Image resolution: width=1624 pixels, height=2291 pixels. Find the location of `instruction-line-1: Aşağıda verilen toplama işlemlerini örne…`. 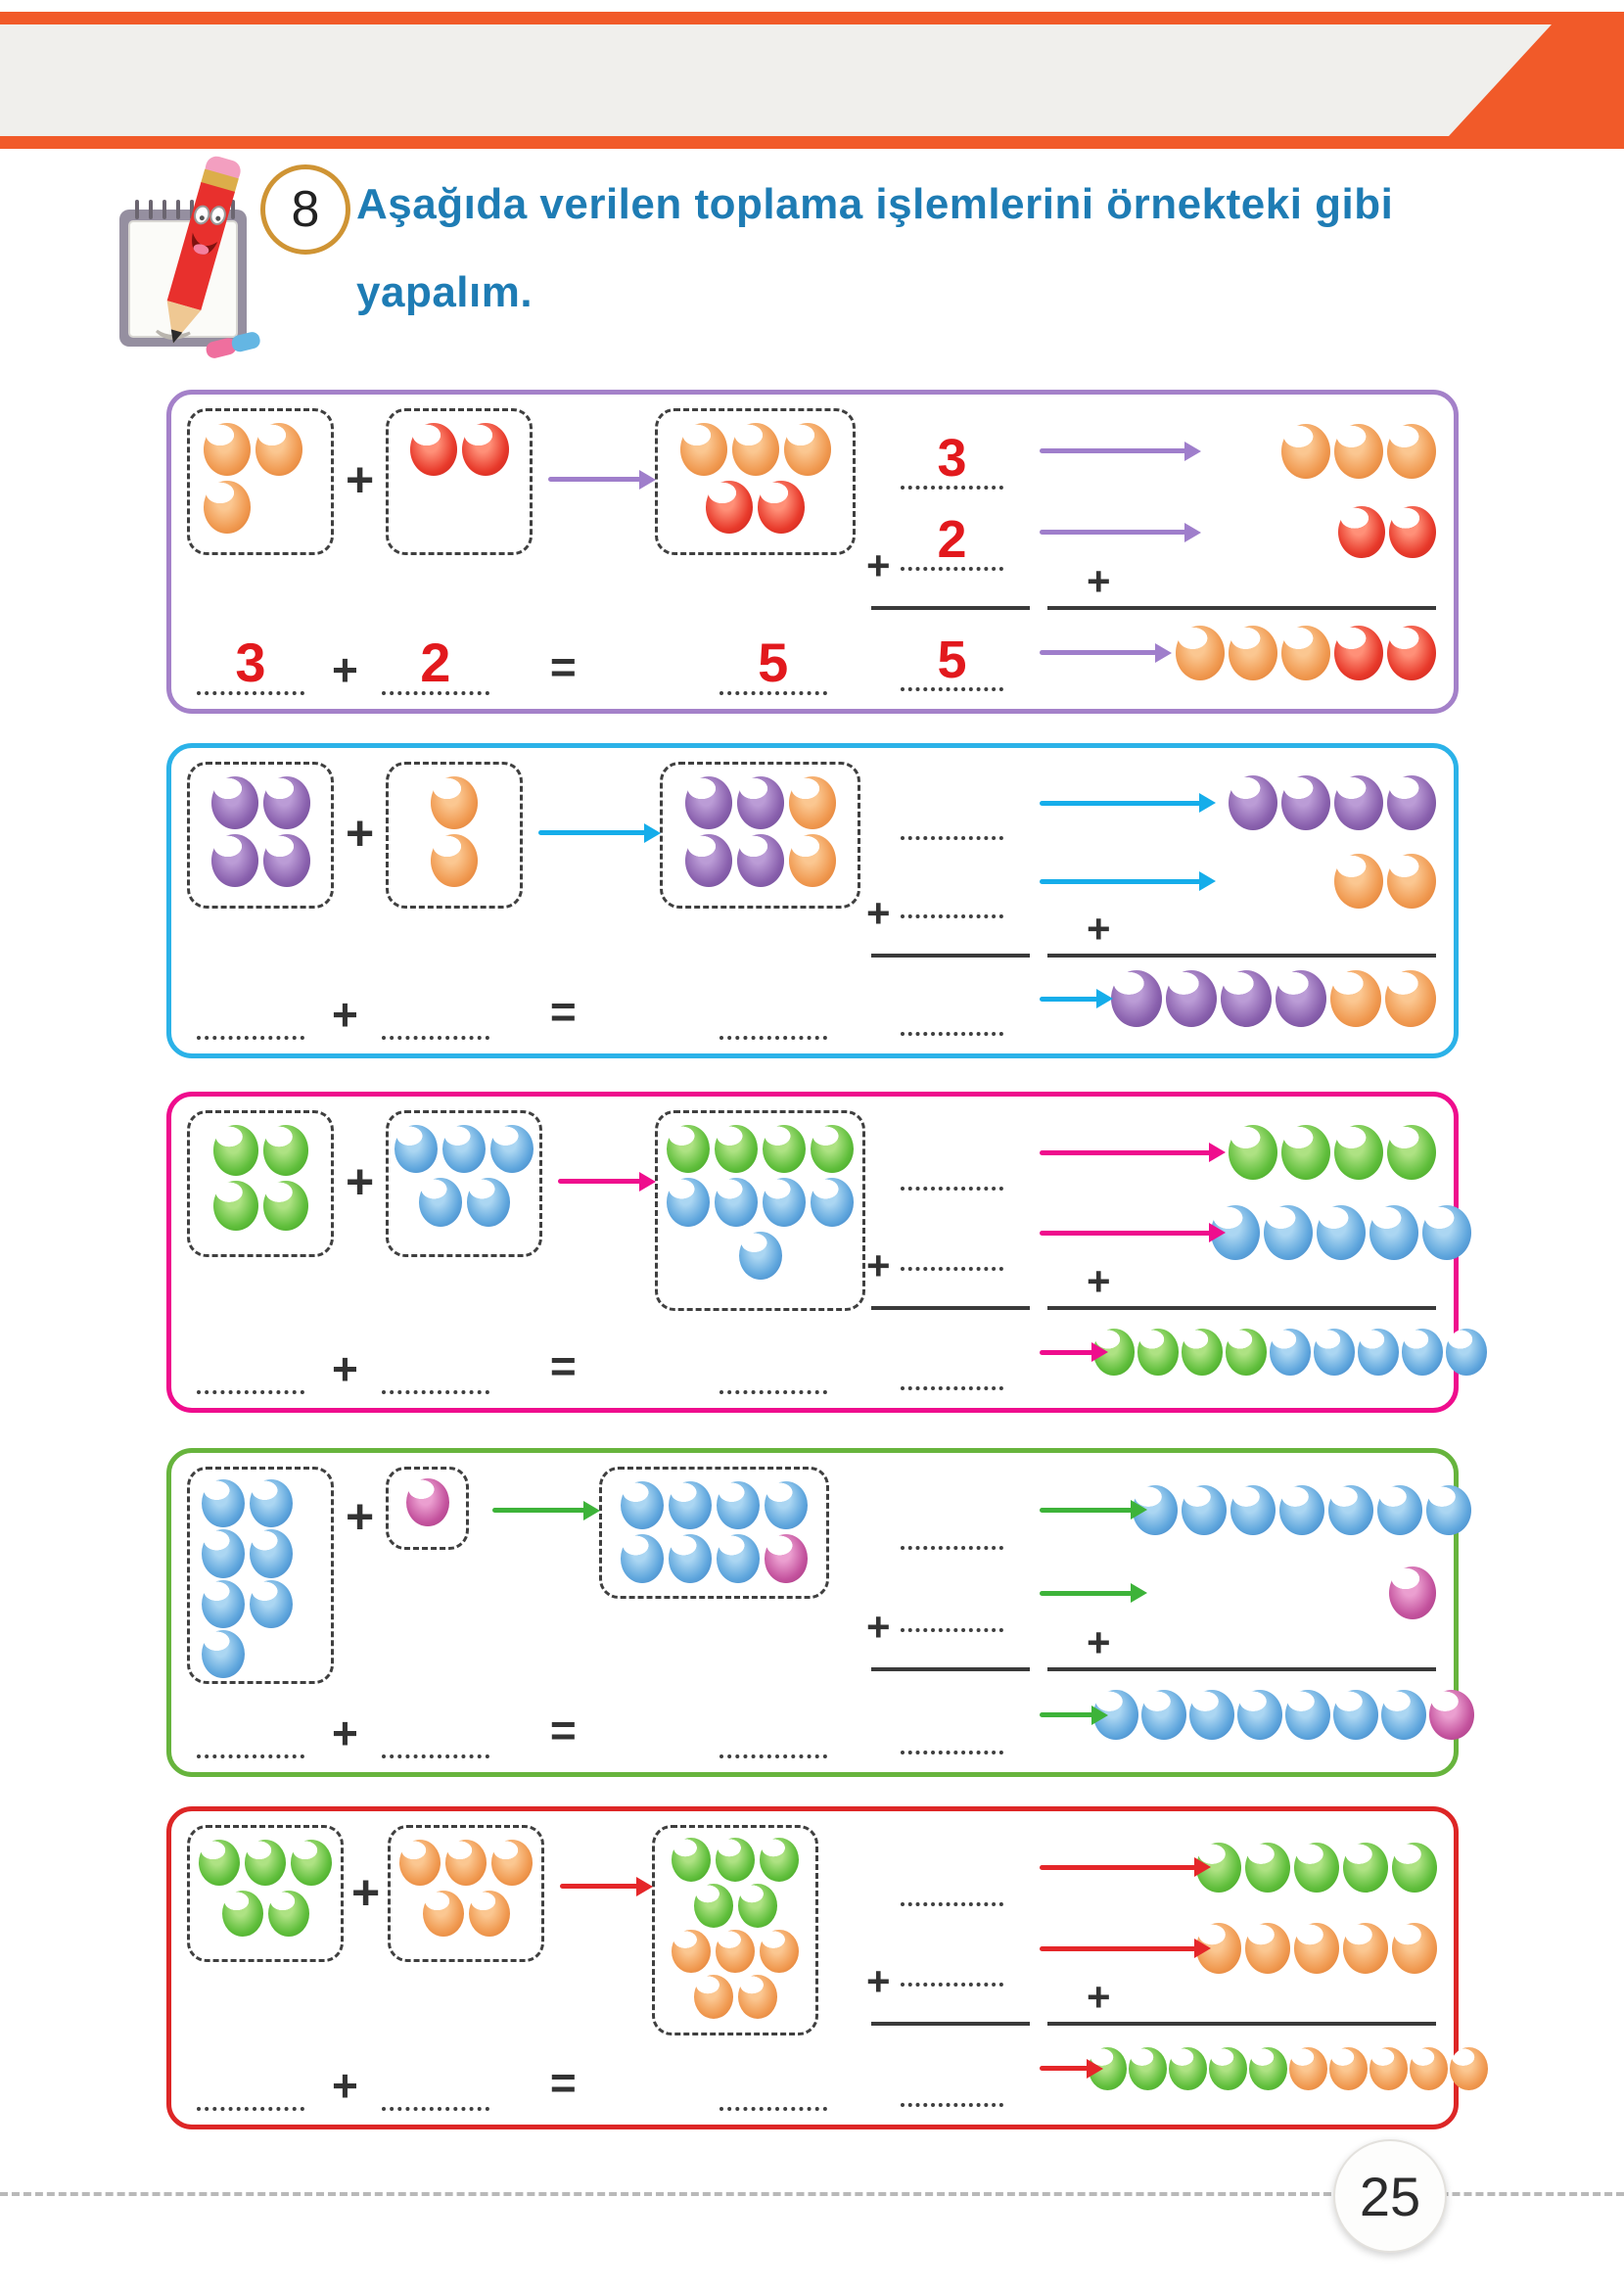

instruction-line-1: Aşağıda verilen toplama işlemlerini örne… is located at coordinates (875, 204).